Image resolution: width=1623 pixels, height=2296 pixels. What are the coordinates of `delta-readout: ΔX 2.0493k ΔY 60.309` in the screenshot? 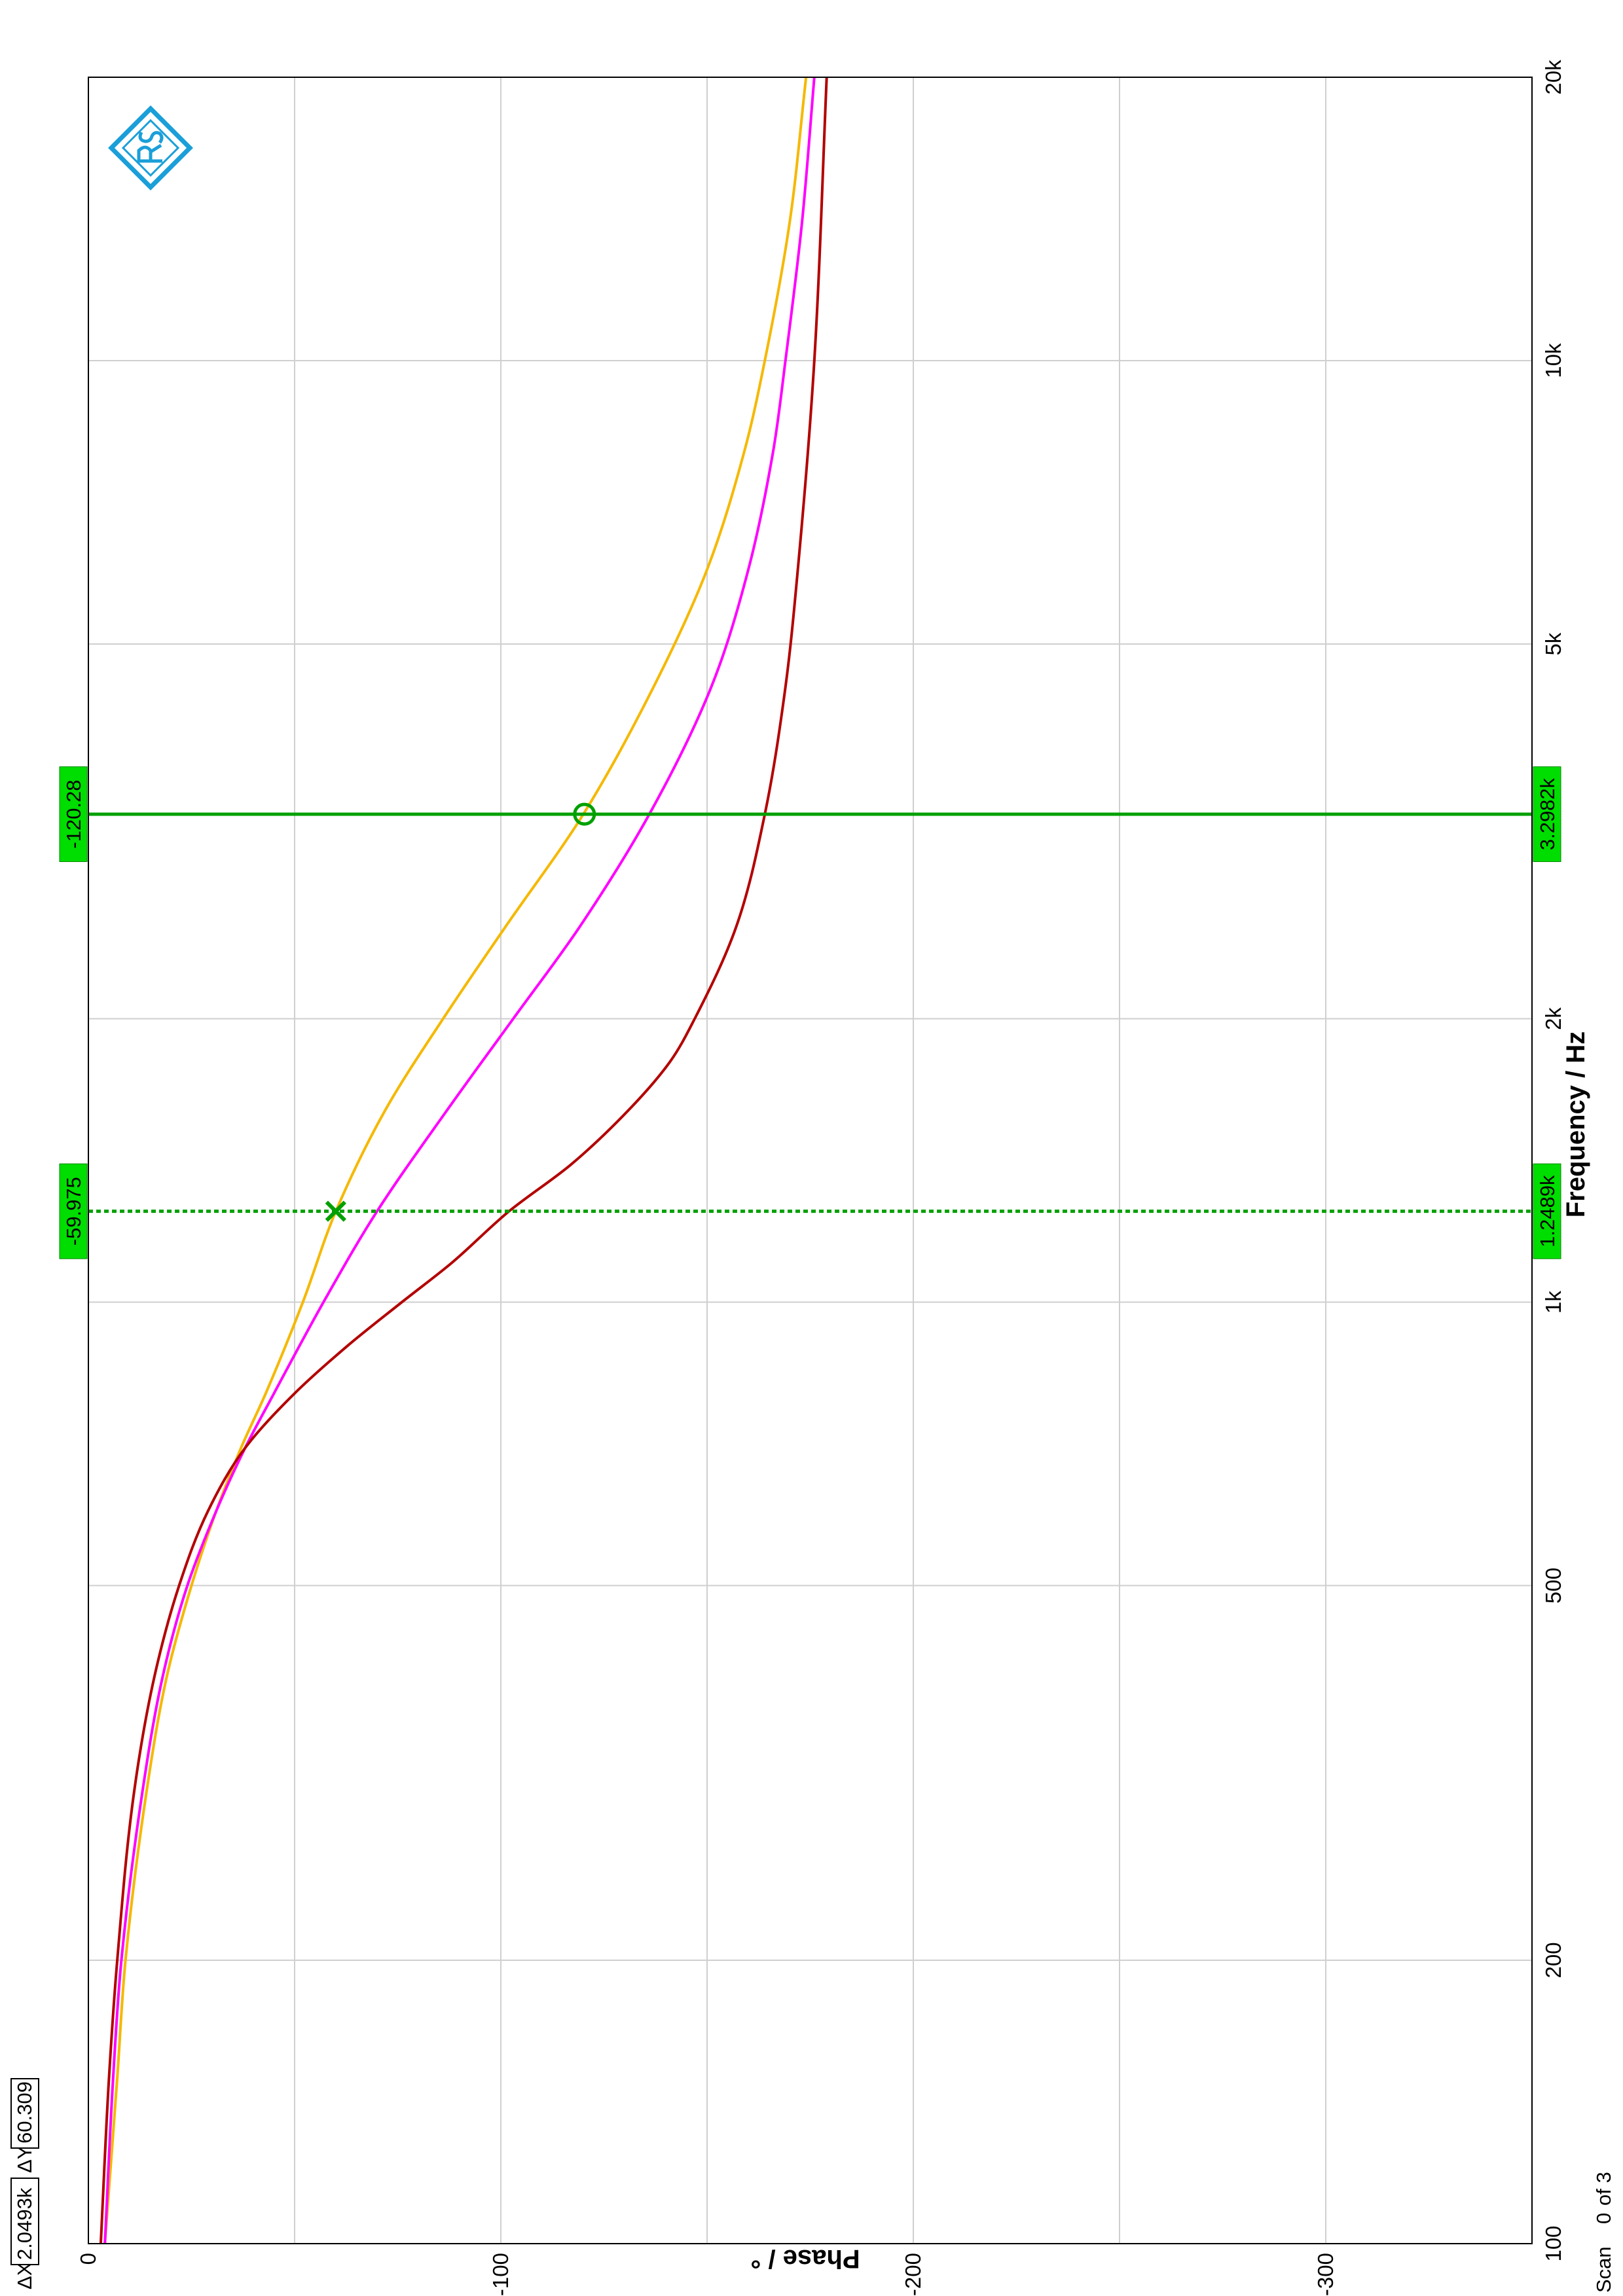 It's located at (24, 2183).